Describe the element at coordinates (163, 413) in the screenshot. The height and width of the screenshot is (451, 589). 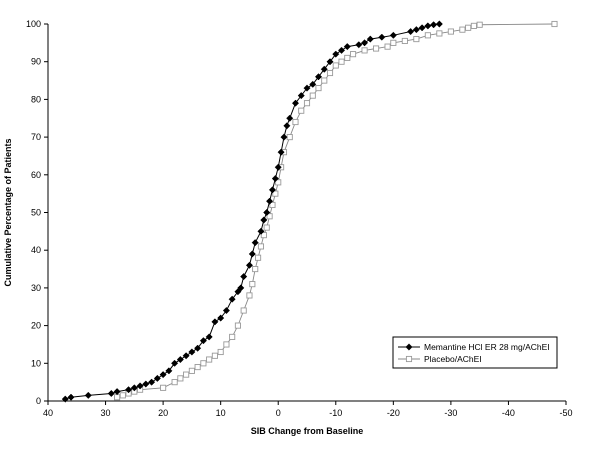
I see `x-tick-label: 20` at that location.